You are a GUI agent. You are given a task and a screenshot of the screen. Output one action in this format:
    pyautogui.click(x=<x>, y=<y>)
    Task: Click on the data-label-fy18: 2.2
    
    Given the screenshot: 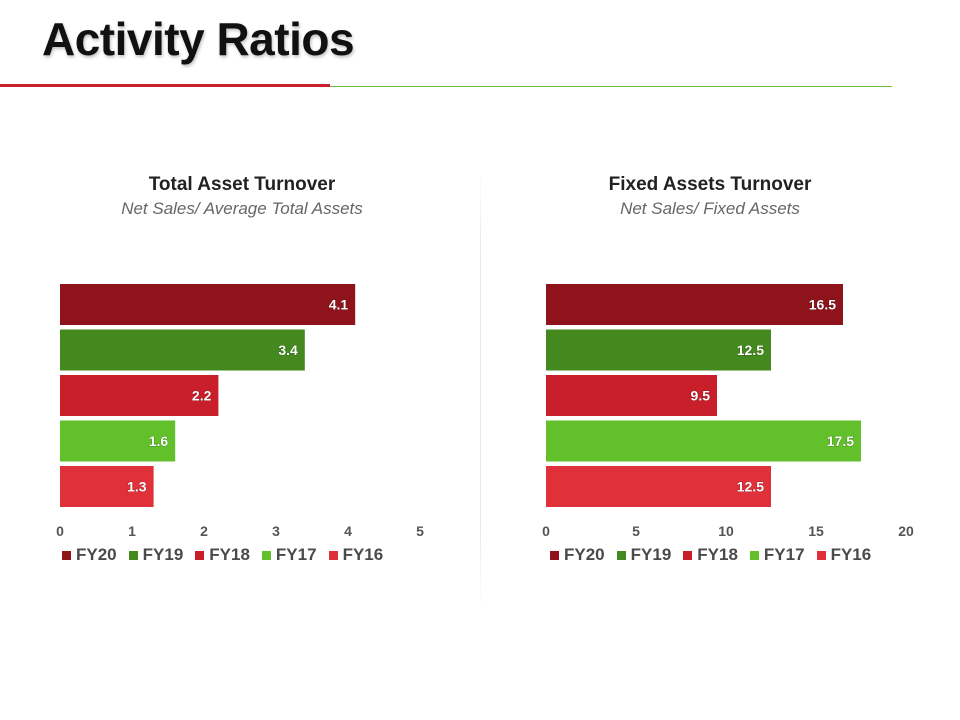 What is the action you would take?
    pyautogui.click(x=202, y=396)
    